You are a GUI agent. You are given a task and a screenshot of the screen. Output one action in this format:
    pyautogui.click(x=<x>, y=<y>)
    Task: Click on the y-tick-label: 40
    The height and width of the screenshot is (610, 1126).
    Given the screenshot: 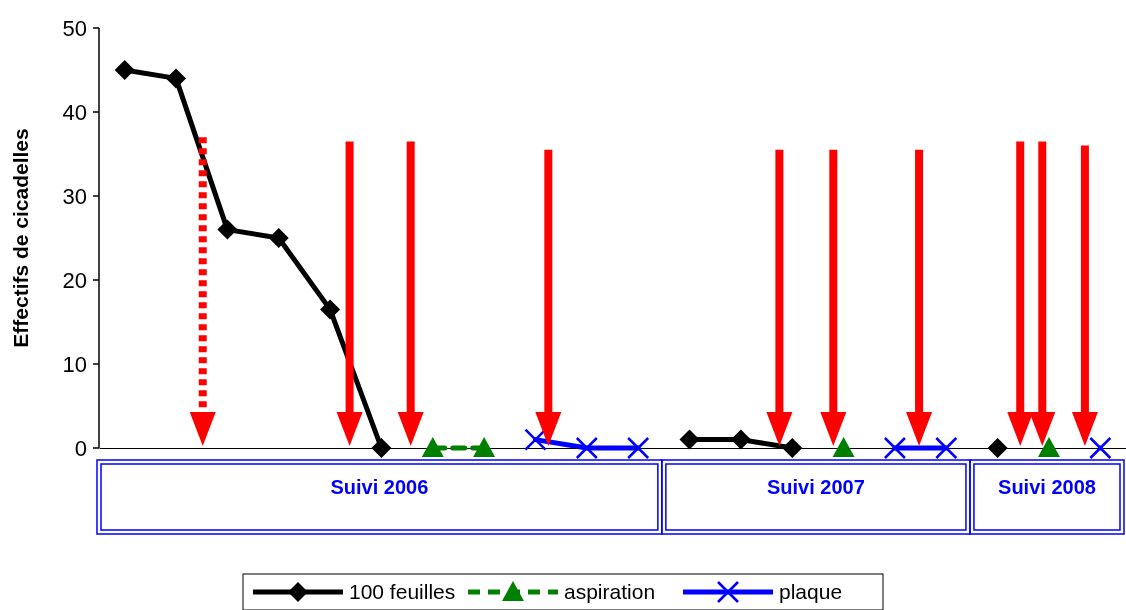 What is the action you would take?
    pyautogui.click(x=74, y=112)
    